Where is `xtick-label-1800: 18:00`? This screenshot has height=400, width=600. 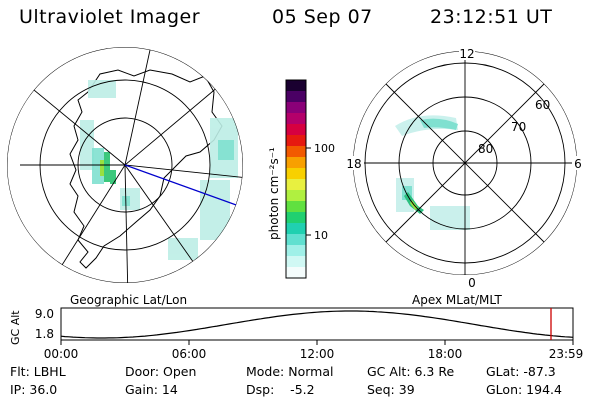 xtick-label-1800: 18:00 is located at coordinates (445, 354).